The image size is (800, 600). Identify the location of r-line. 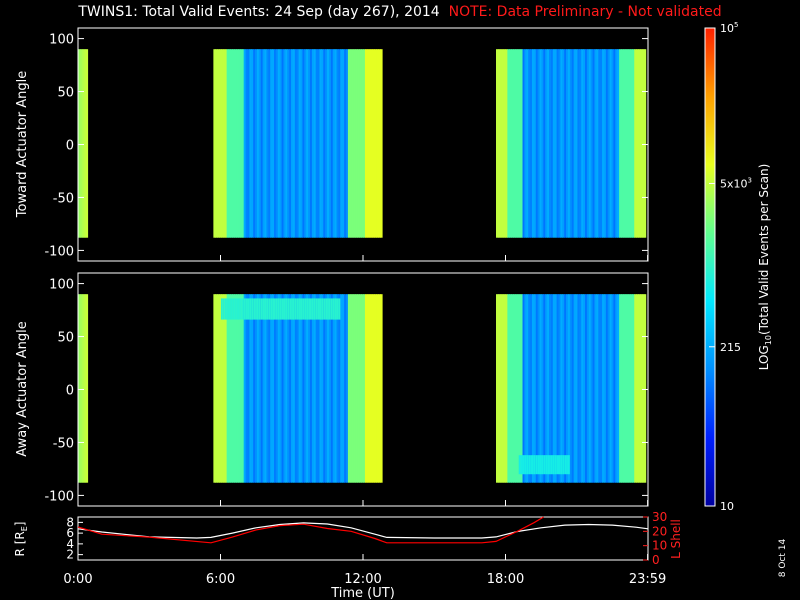
(363, 530).